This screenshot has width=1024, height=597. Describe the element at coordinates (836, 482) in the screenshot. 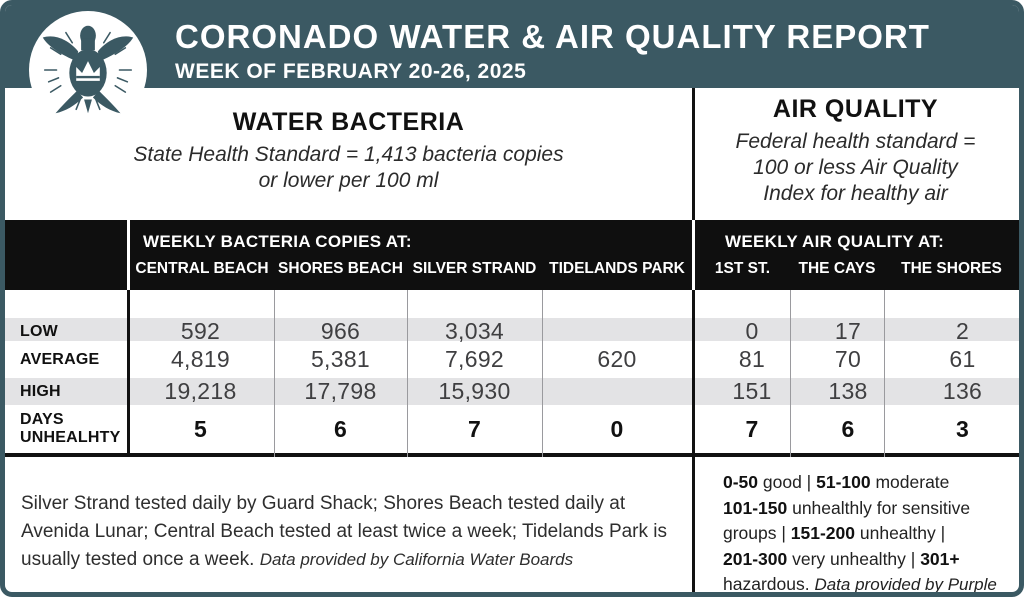

I see `legend-line: 0-50 good | 51-100 moderate` at that location.